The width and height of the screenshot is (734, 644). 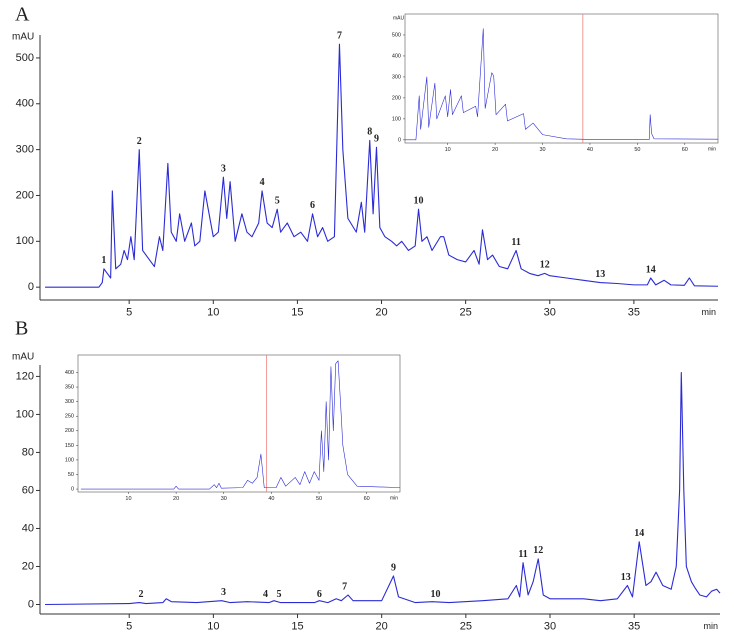 I want to click on y-tick-label: 350, so click(x=69, y=388).